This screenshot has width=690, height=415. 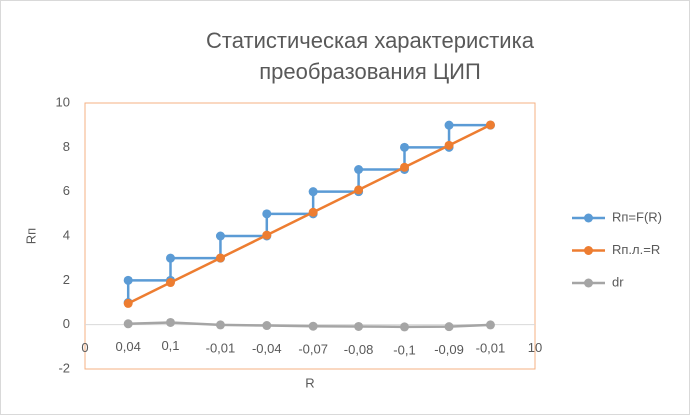 What do you see at coordinates (404, 349) in the screenshot?
I see `data-label: -0,1` at bounding box center [404, 349].